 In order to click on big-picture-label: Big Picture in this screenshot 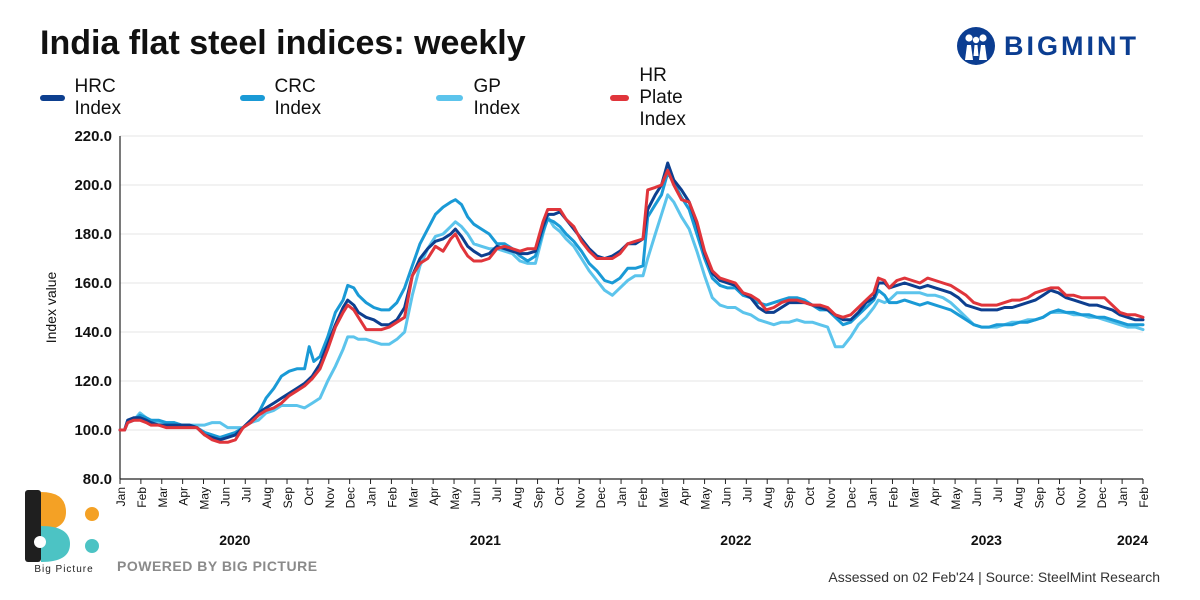, I will do `click(64, 569)`.